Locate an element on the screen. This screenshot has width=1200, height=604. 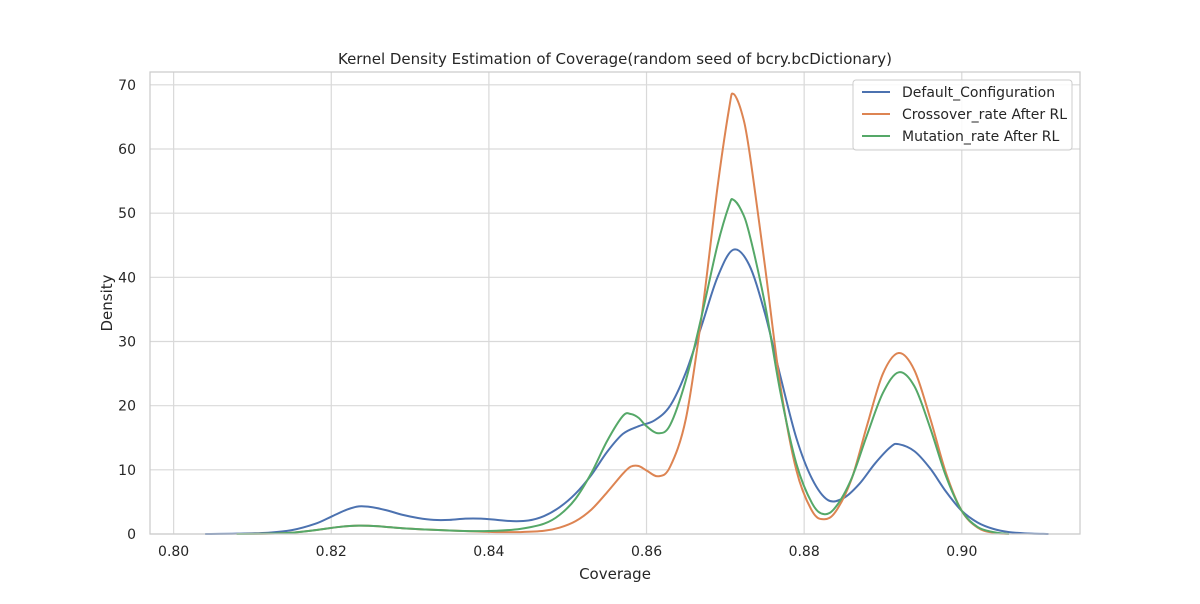
x-tick-label: 0.86 is located at coordinates (646, 552).